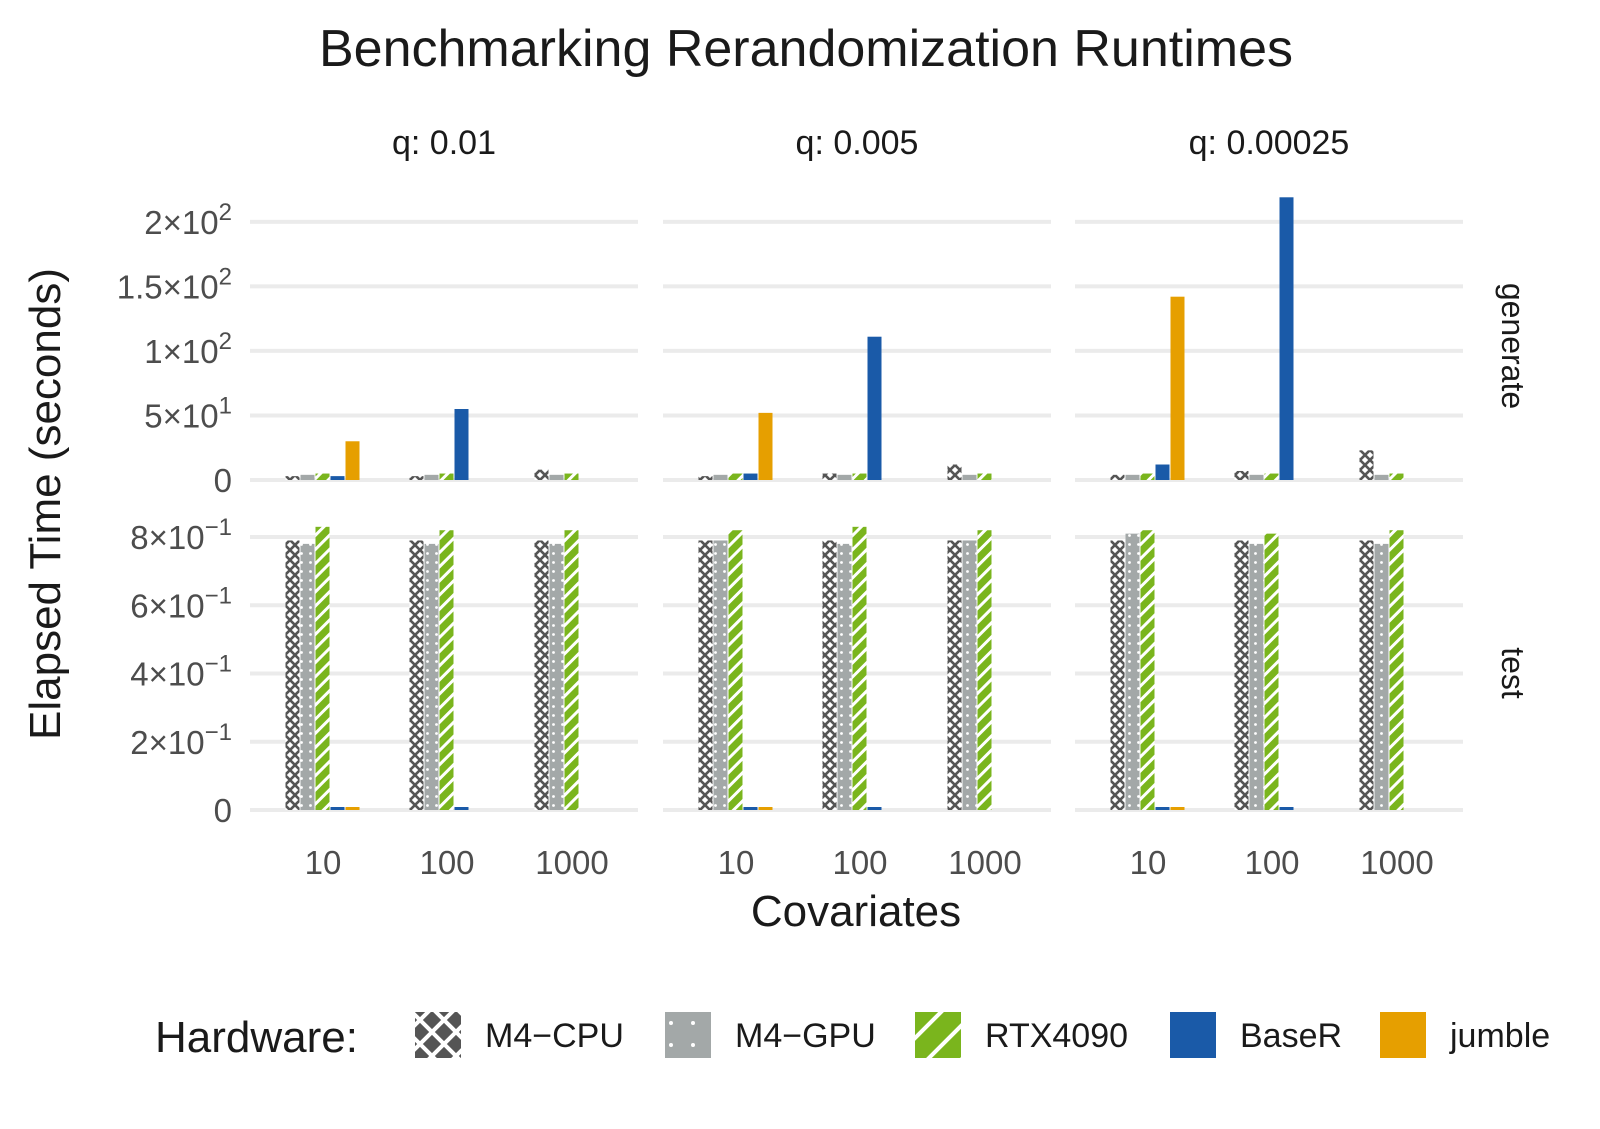 This screenshot has height=1129, width=1600. Describe the element at coordinates (188, 413) in the screenshot. I see `y-tick-label-generate-1: 5×10¹` at that location.